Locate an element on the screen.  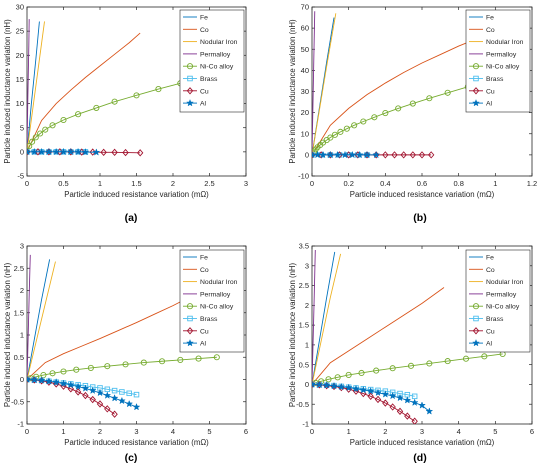
y-tick-label: 70 is located at coordinates (305, 7).